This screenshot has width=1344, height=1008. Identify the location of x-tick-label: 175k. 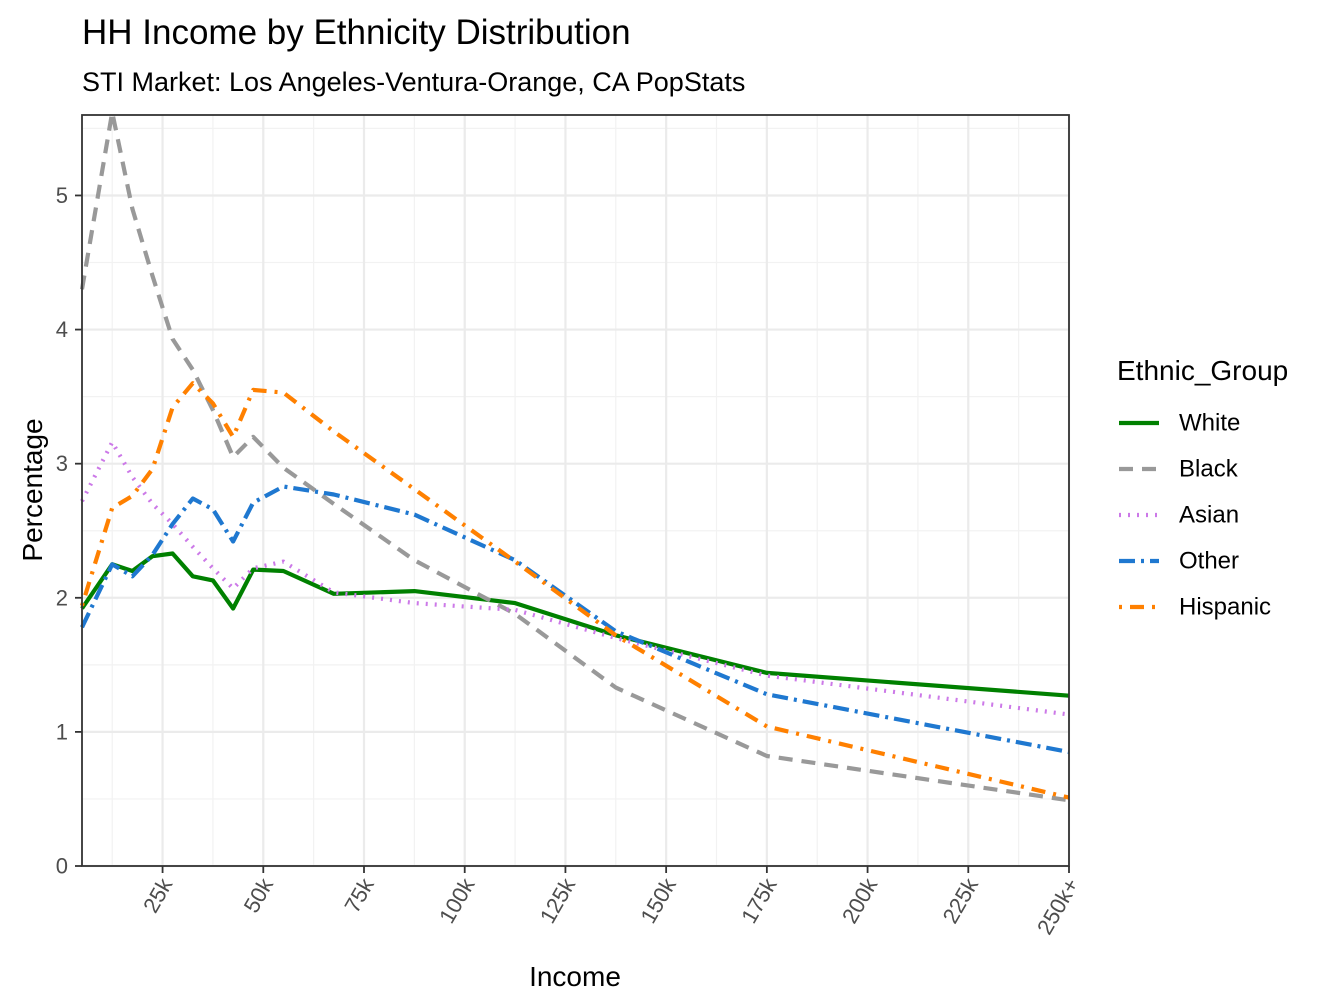
(759, 900).